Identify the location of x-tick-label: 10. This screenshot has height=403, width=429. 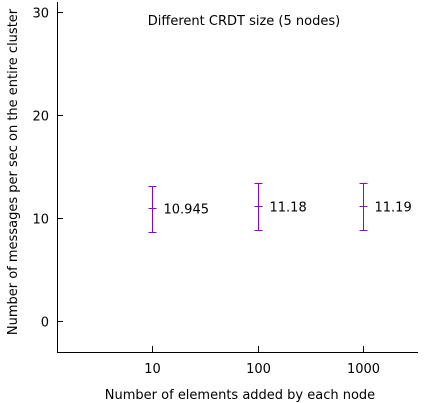
(152, 369).